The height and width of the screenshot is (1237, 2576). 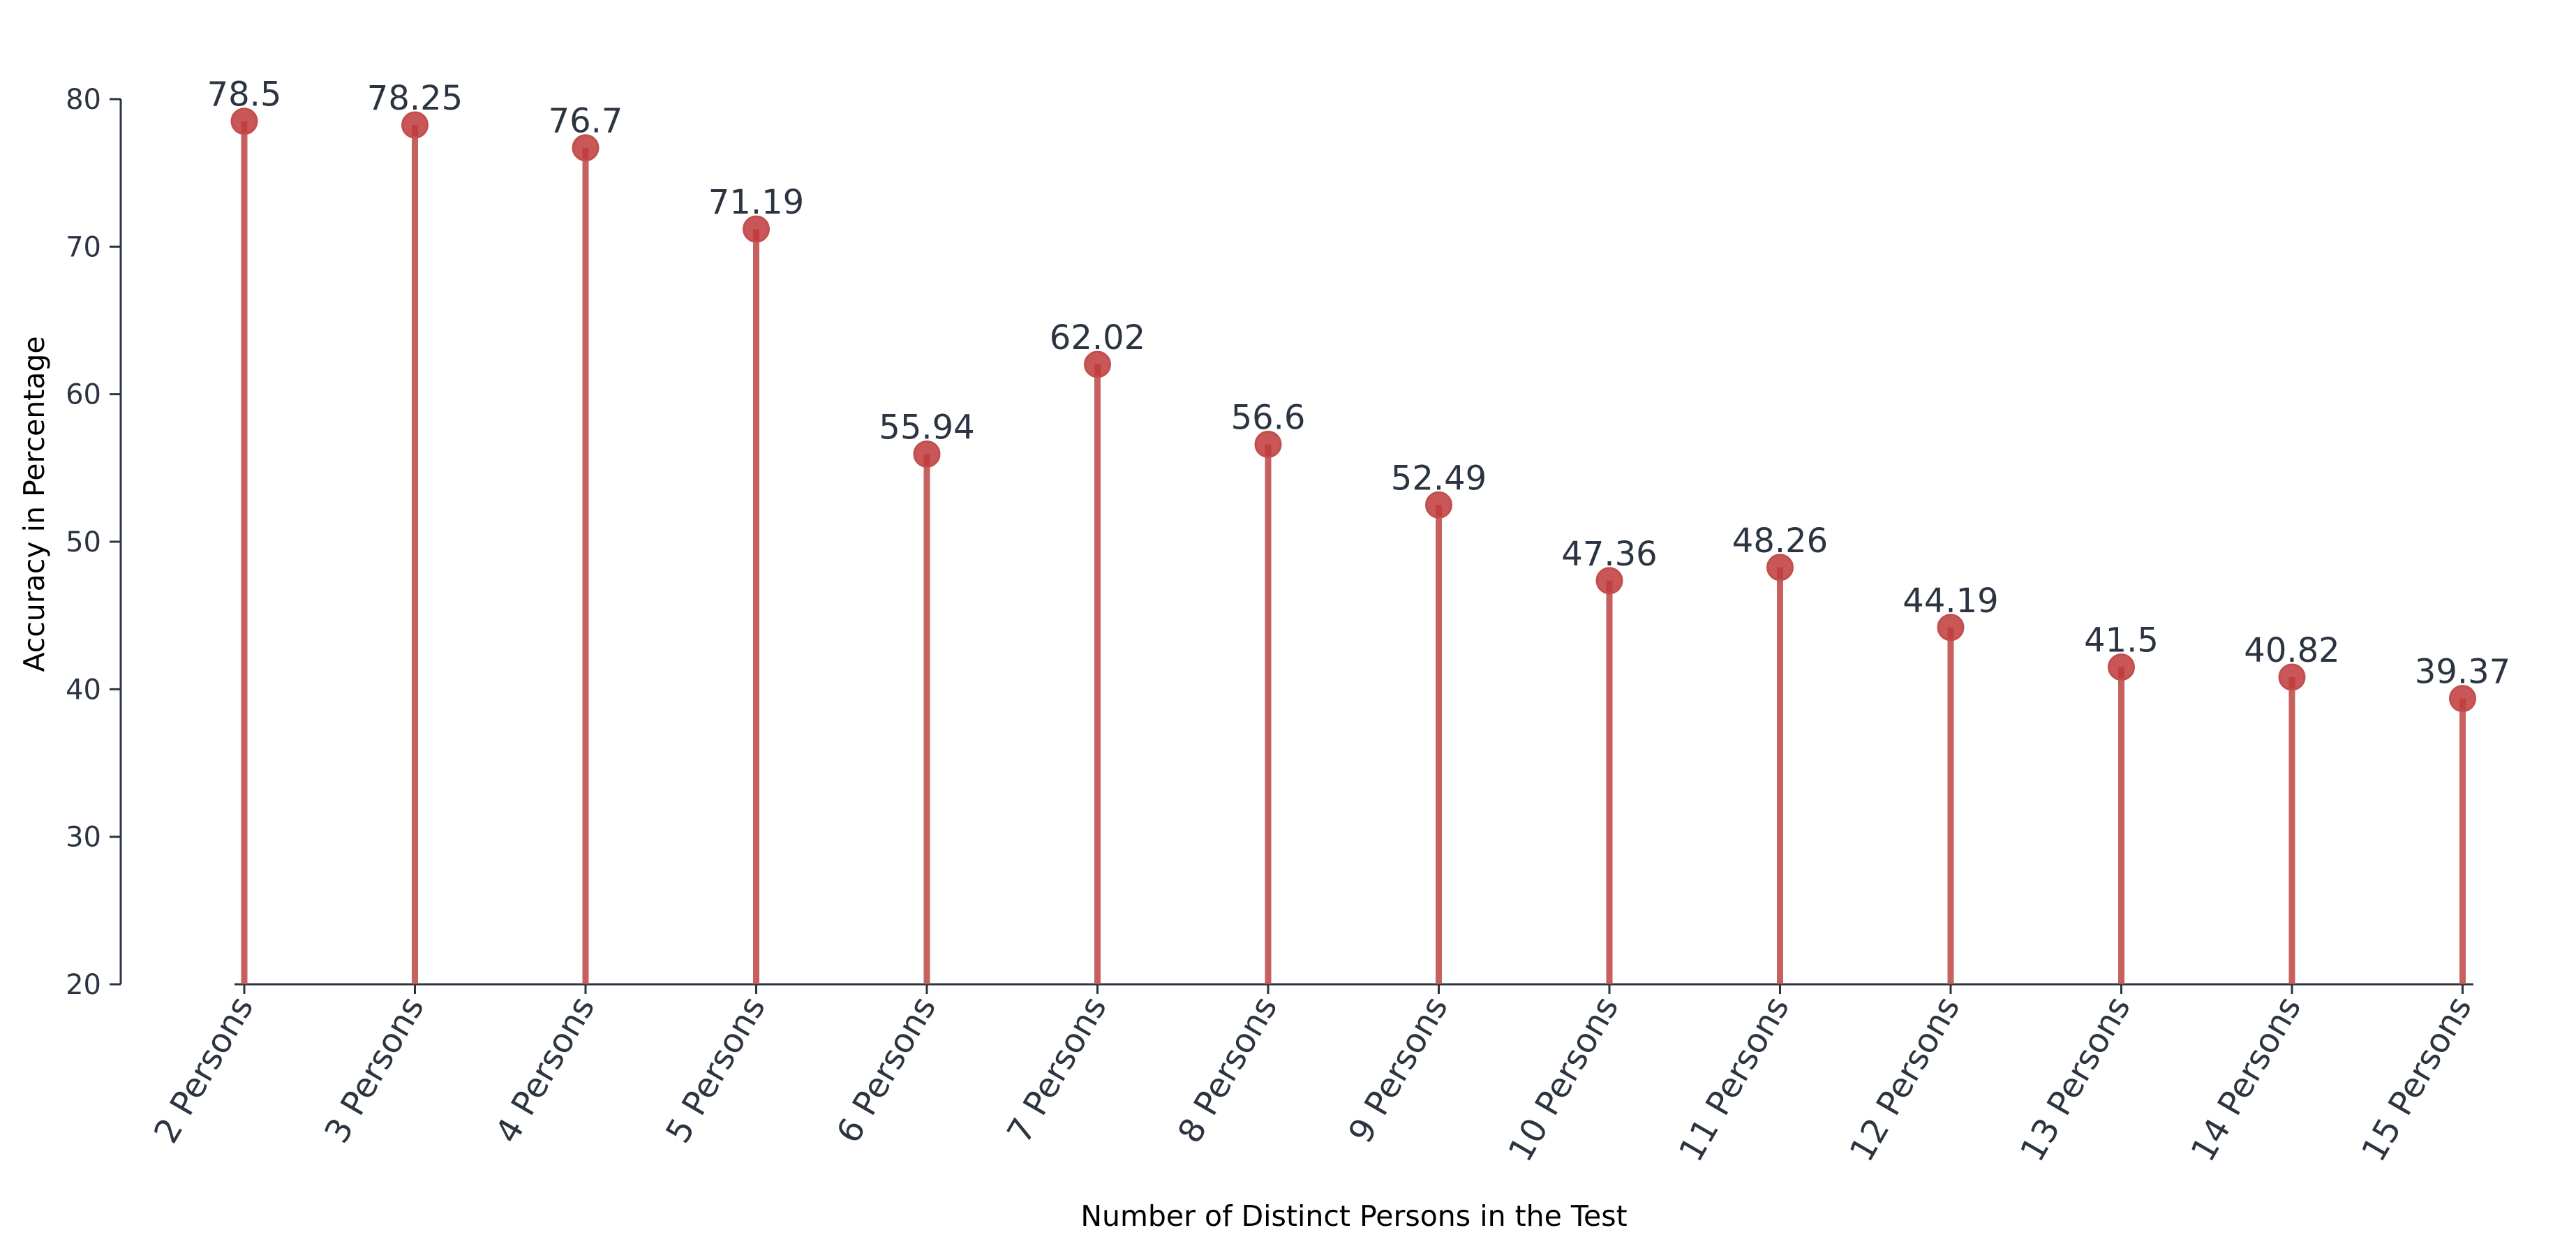 What do you see at coordinates (1097, 337) in the screenshot?
I see `data-label: 62.02` at bounding box center [1097, 337].